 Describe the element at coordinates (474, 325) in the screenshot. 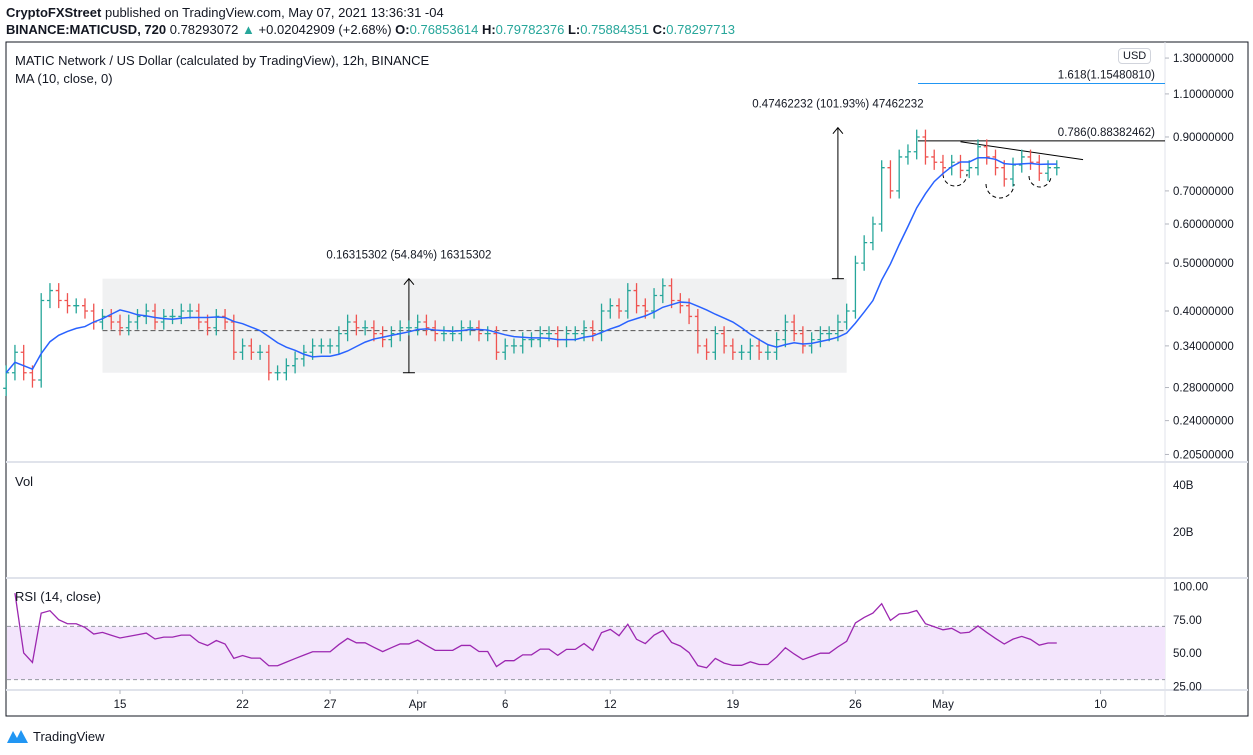

I see `range-box` at that location.